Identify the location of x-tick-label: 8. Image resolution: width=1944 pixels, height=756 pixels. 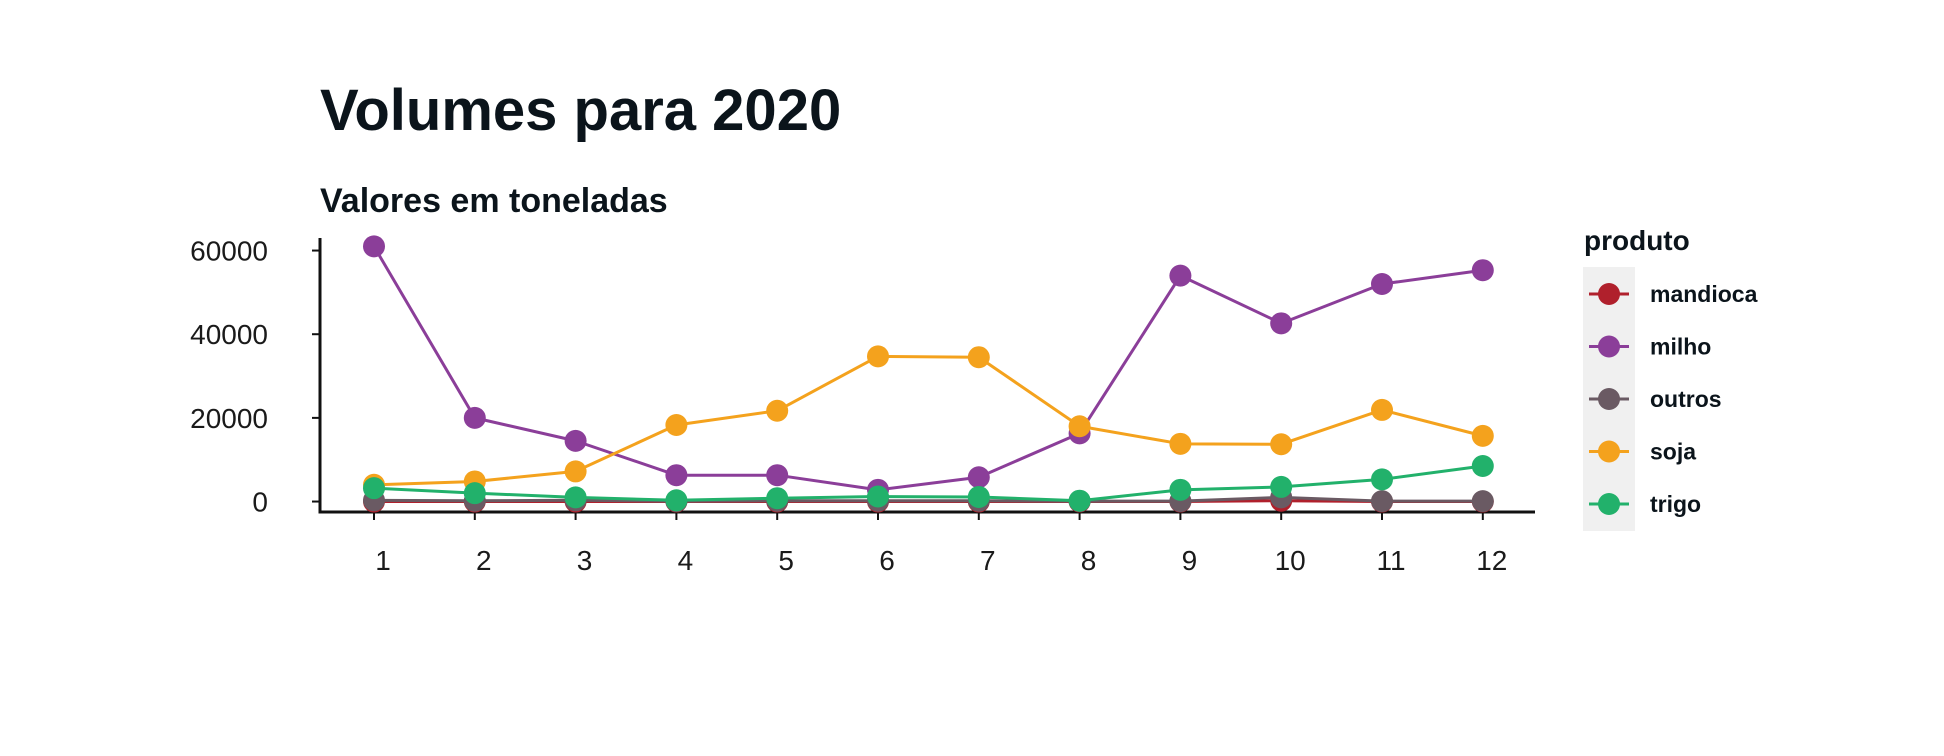
(1089, 560).